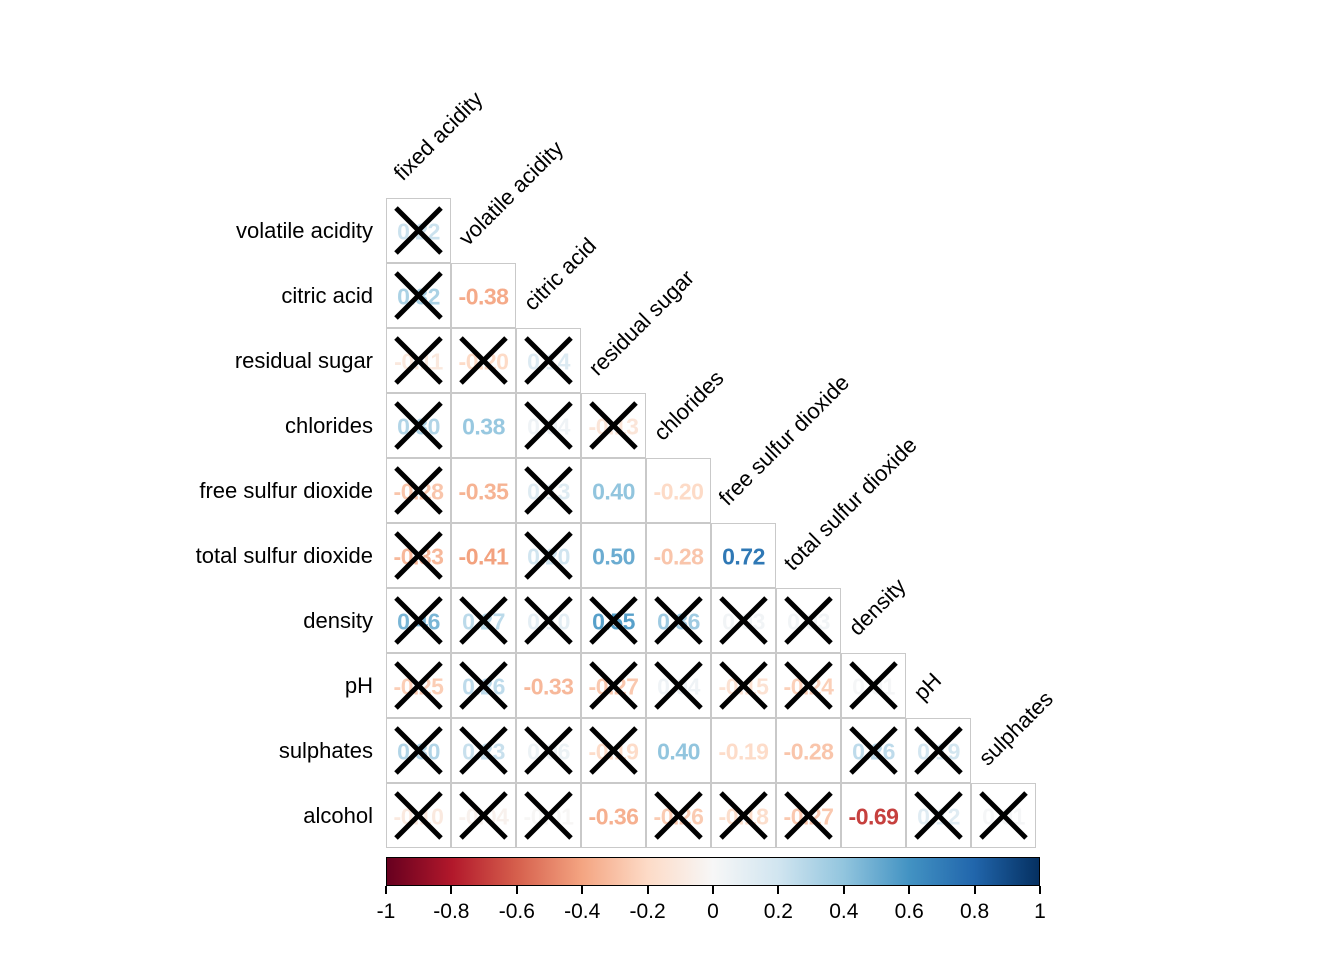 Image resolution: width=1344 pixels, height=960 pixels. Describe the element at coordinates (358, 685) in the screenshot. I see `row-label-pH: pH` at that location.